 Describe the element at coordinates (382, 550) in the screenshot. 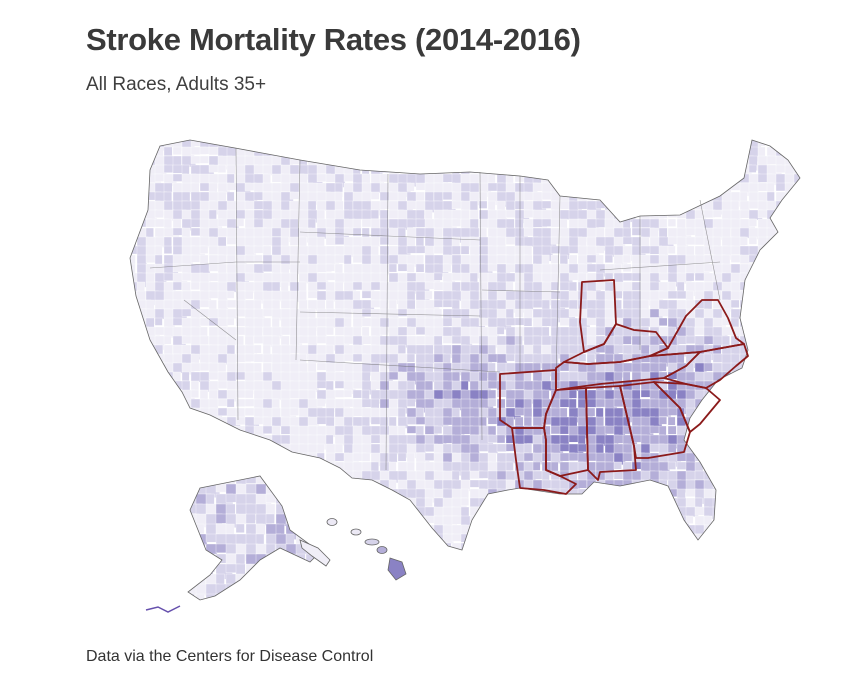

I see `hawaii-island-maui` at that location.